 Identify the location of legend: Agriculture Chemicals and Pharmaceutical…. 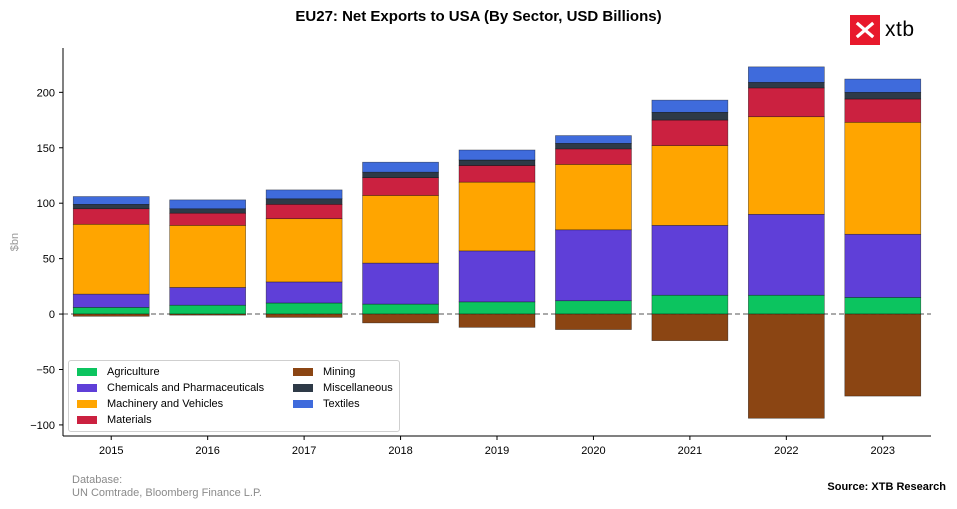
(234, 396).